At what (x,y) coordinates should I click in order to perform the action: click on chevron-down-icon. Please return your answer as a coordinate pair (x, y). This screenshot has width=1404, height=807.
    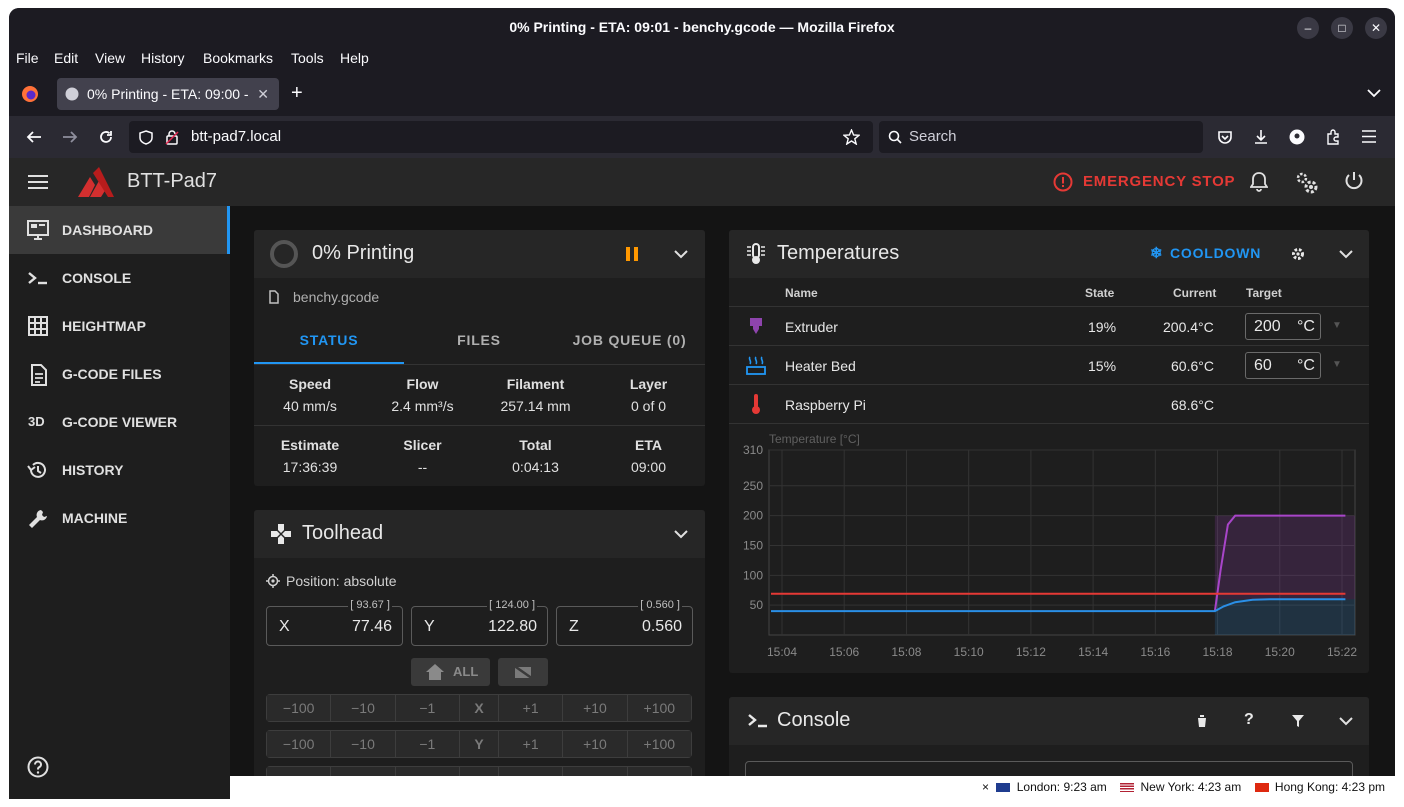
    Looking at the image, I should click on (1374, 93).